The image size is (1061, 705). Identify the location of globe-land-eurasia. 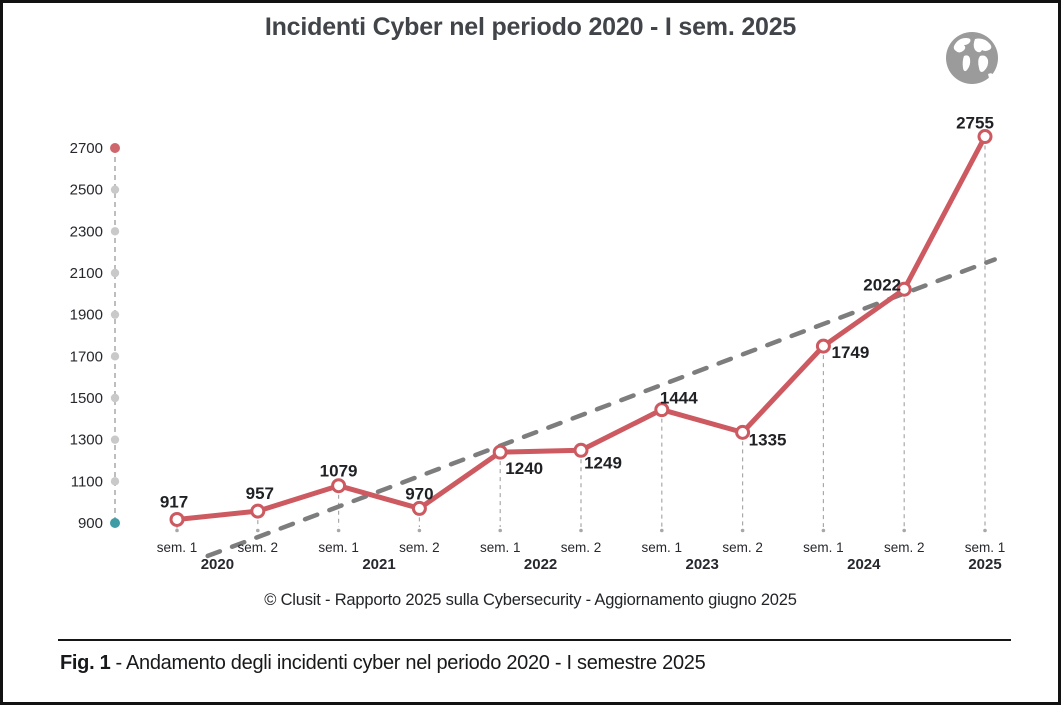
(982, 45).